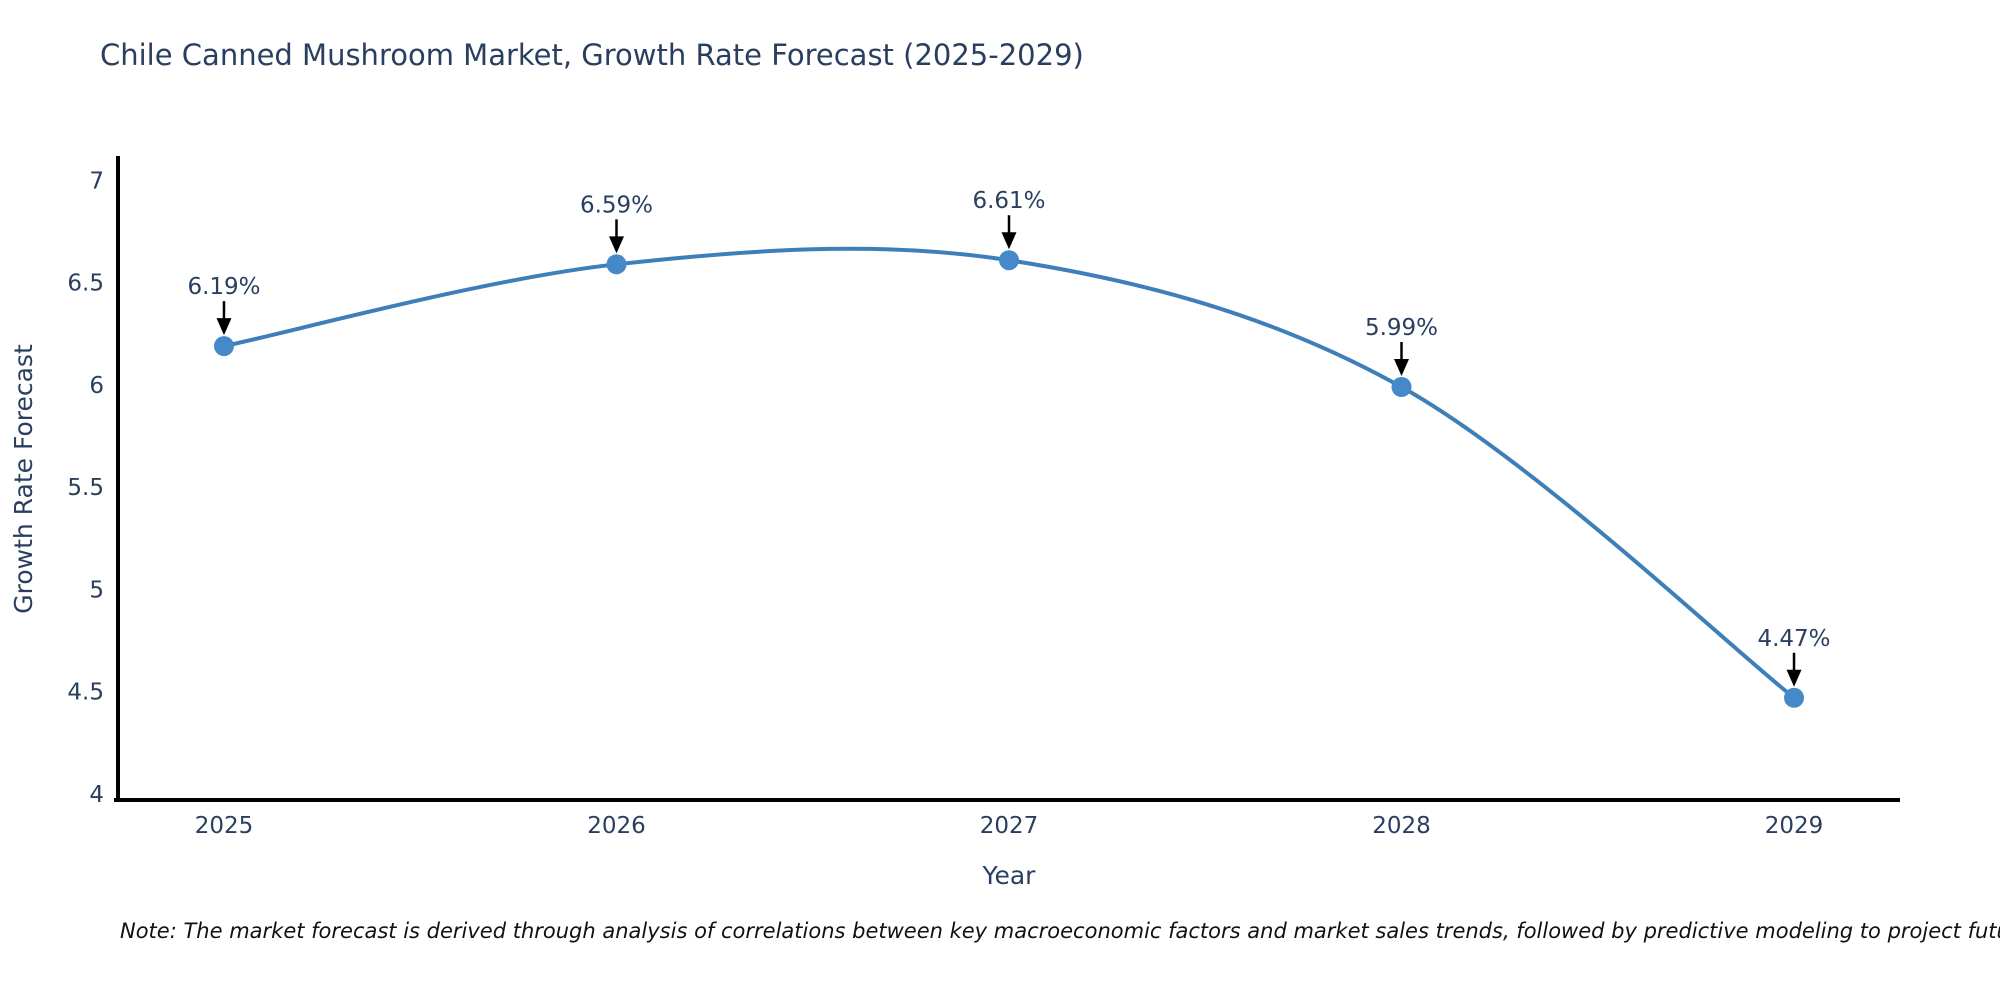 This screenshot has height=1000, width=2000. Describe the element at coordinates (224, 826) in the screenshot. I see `x-tick-label: 2025` at that location.